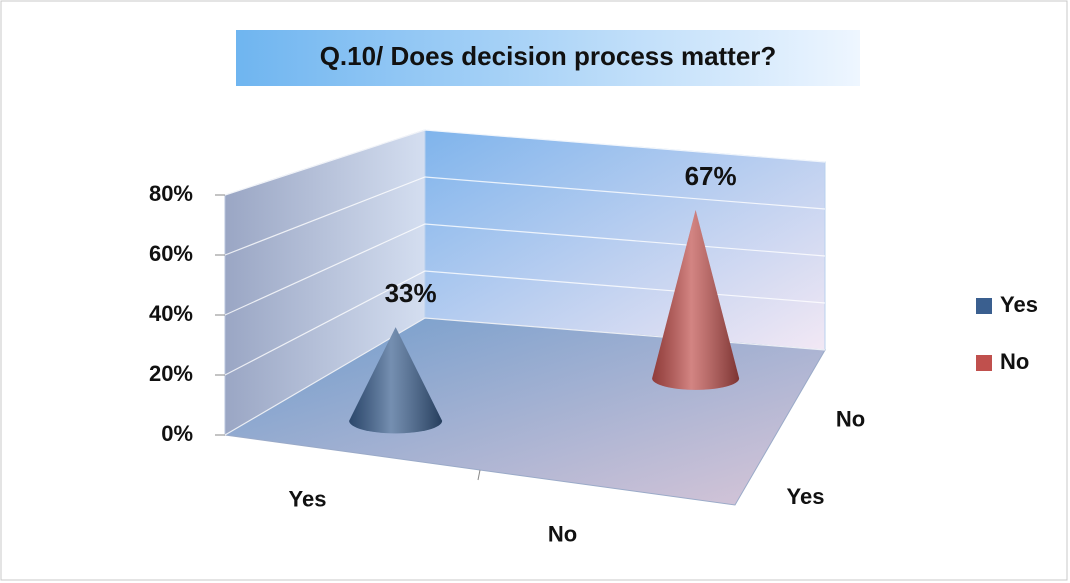  What do you see at coordinates (1019, 304) in the screenshot?
I see `legend-label: Yes` at bounding box center [1019, 304].